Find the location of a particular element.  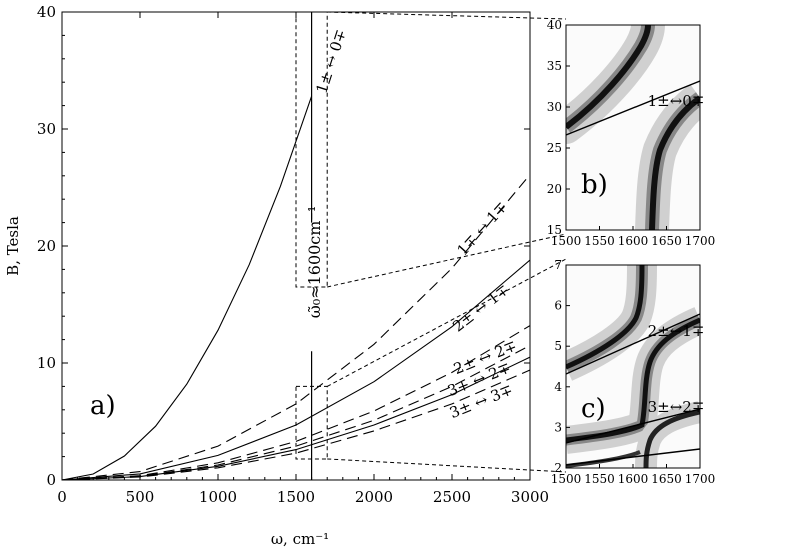

panel-c-curve-label-1: 2±↔1∓ is located at coordinates (676, 331).